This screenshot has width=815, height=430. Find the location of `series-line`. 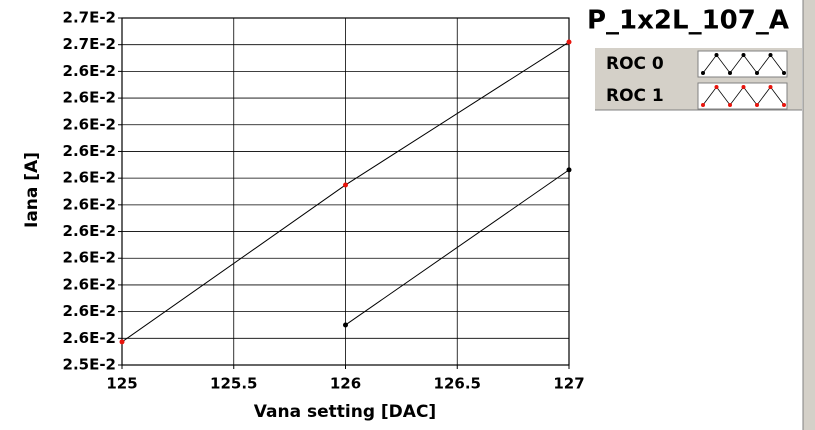

series-line is located at coordinates (457, 247).